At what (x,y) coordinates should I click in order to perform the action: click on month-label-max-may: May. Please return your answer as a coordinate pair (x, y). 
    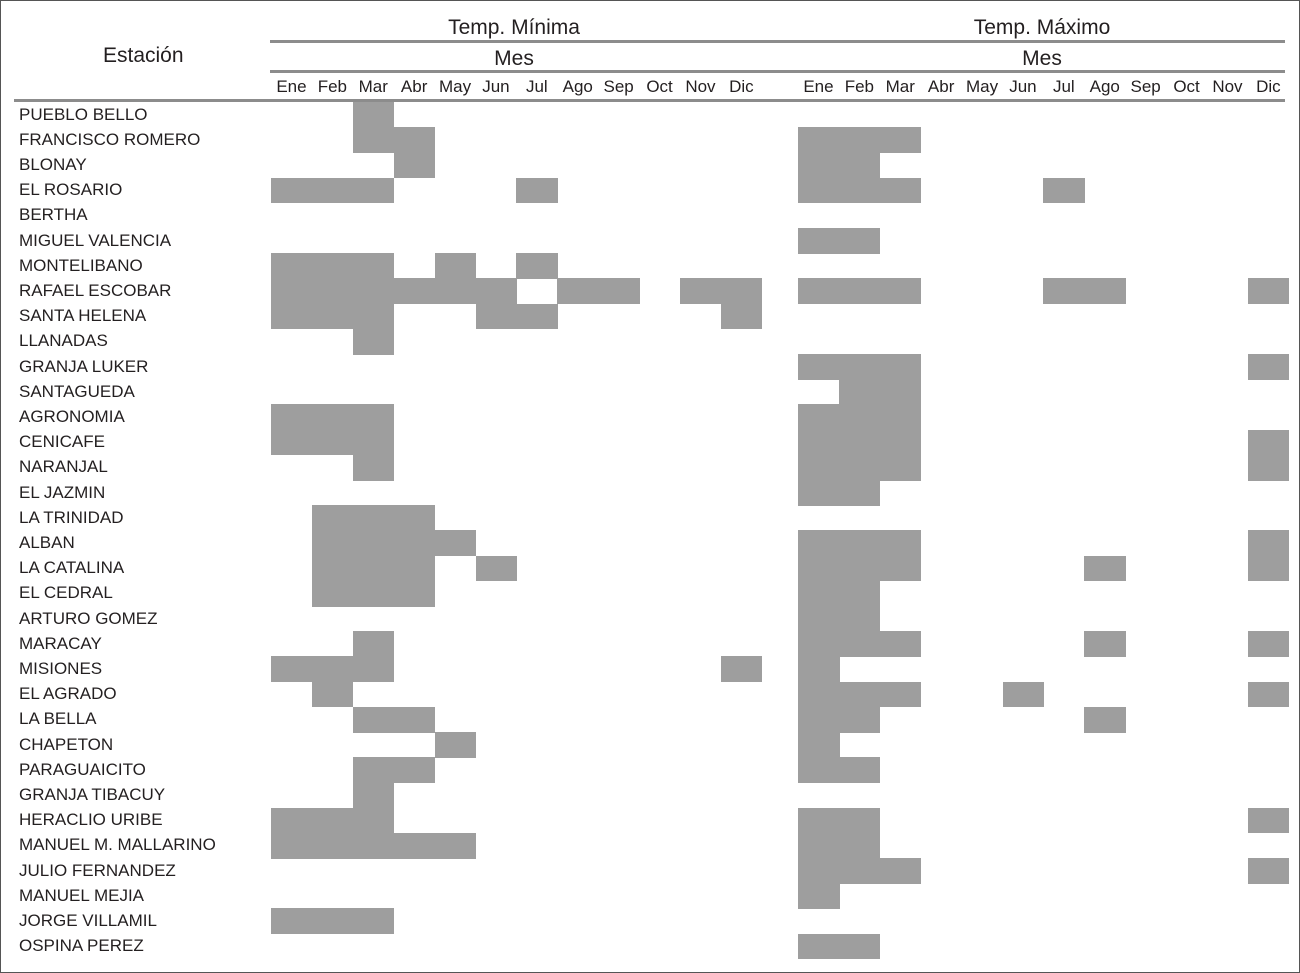
    Looking at the image, I should click on (982, 86).